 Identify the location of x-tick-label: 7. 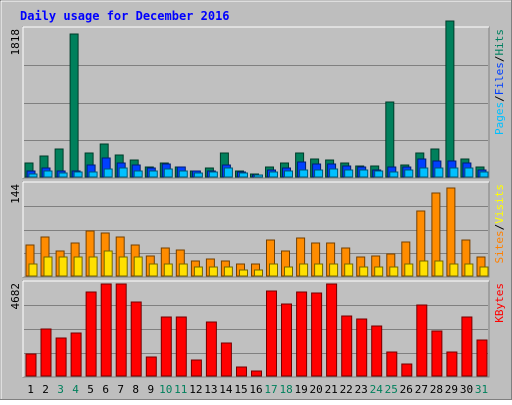
(120, 389).